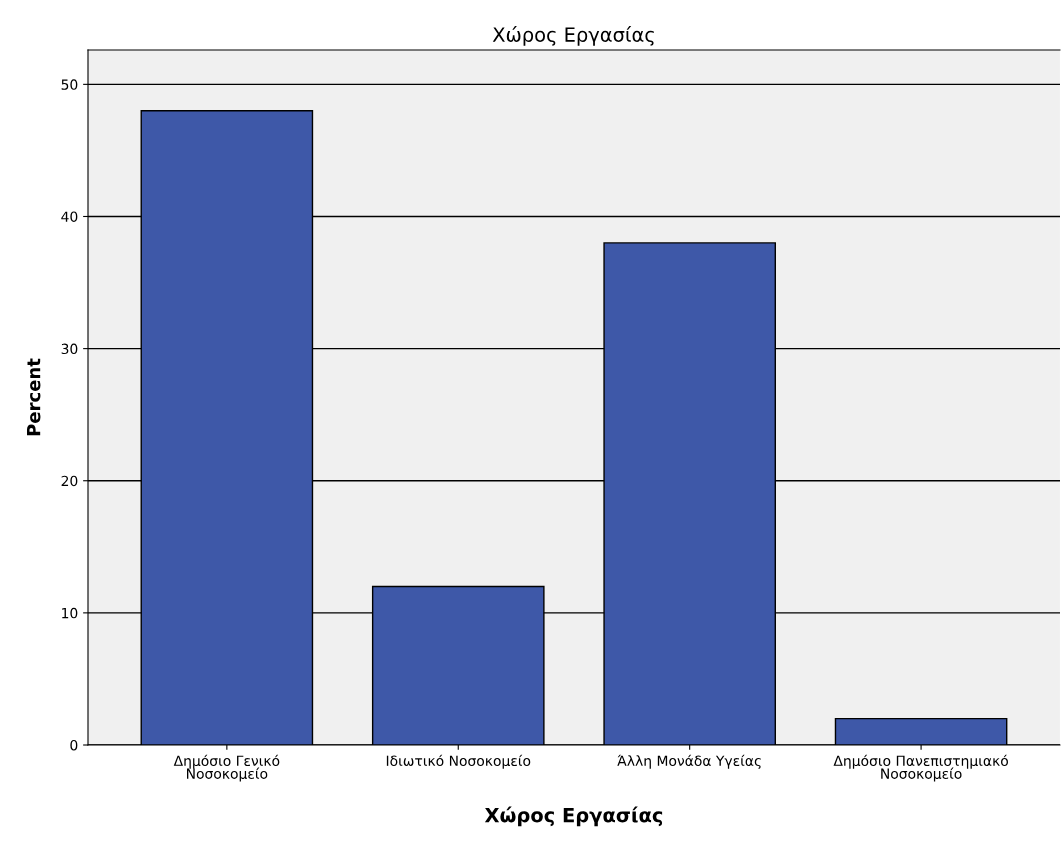 The width and height of the screenshot is (1061, 845). I want to click on x-tick-label: Δημόσιο Γενικό Νοσοκομείο, so click(226, 768).